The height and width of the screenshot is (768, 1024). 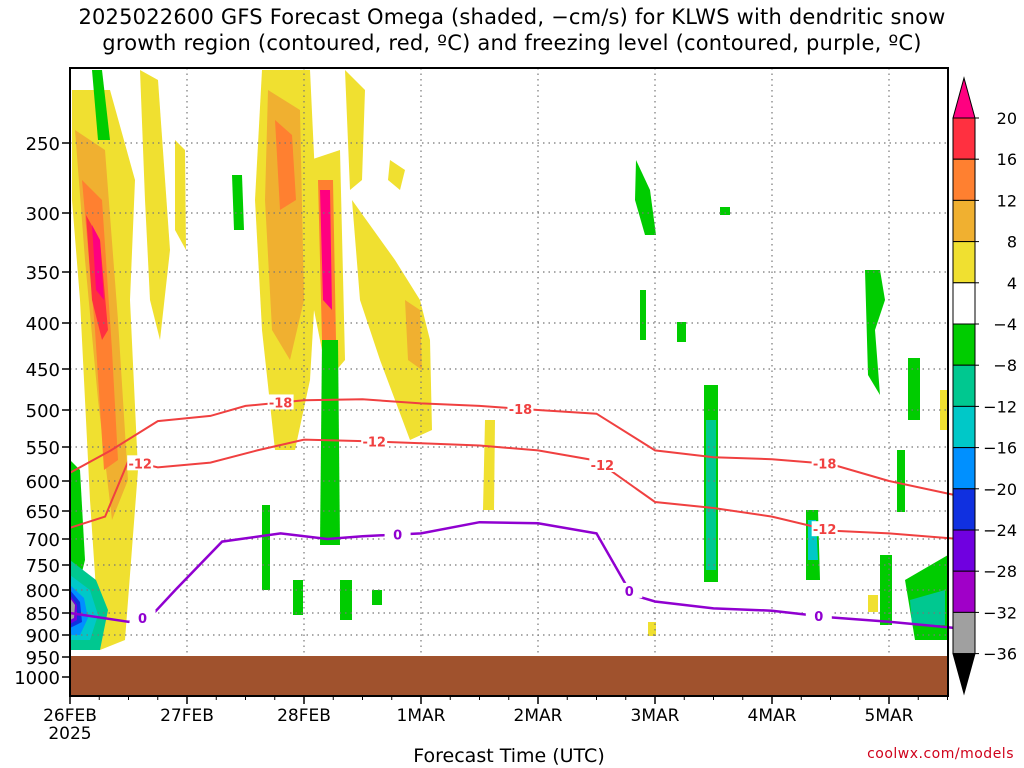 I want to click on colorbar-label: −36, so click(x=1000, y=654).